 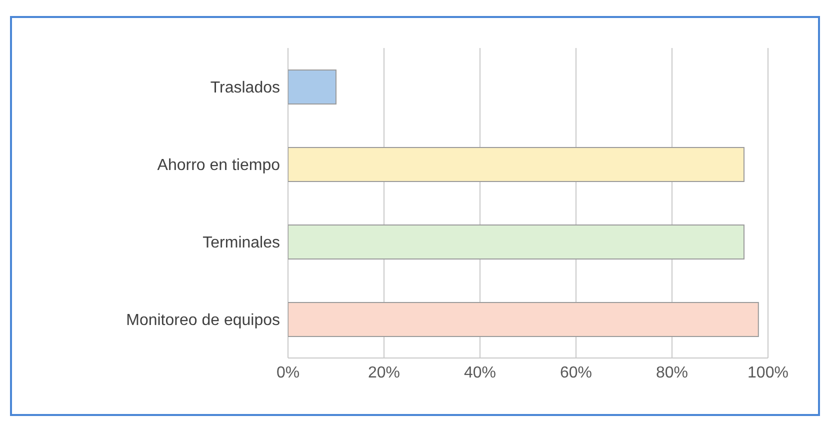 I want to click on y-tick-label: Monitoreo de equipos, so click(x=203, y=320).